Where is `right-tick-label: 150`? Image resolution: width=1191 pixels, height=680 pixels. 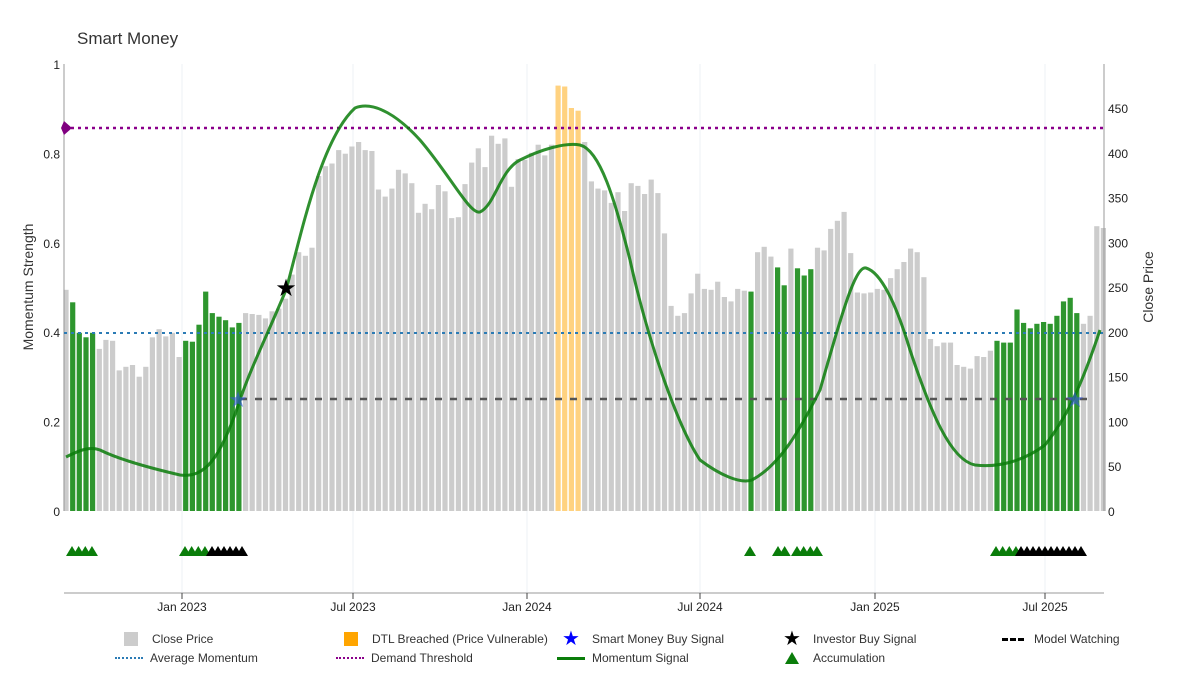 right-tick-label: 150 is located at coordinates (1118, 378).